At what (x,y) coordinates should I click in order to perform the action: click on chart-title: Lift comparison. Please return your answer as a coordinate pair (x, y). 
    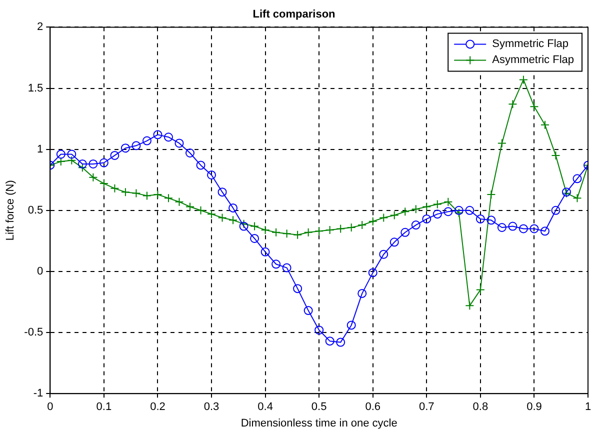
    Looking at the image, I should click on (294, 14).